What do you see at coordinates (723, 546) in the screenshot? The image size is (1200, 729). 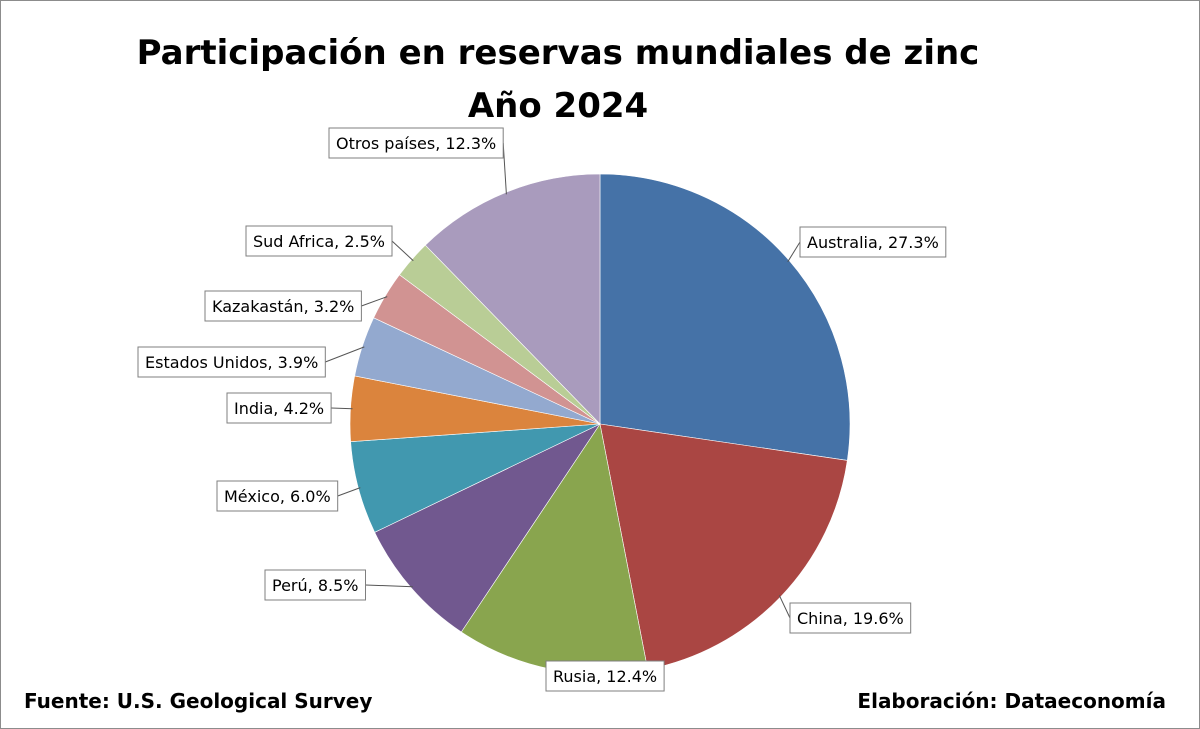 I see `pie-slice-china` at bounding box center [723, 546].